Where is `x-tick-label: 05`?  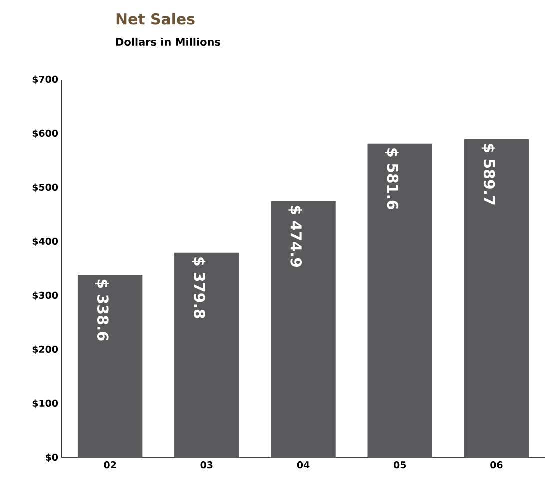
x-tick-label: 05 is located at coordinates (400, 465).